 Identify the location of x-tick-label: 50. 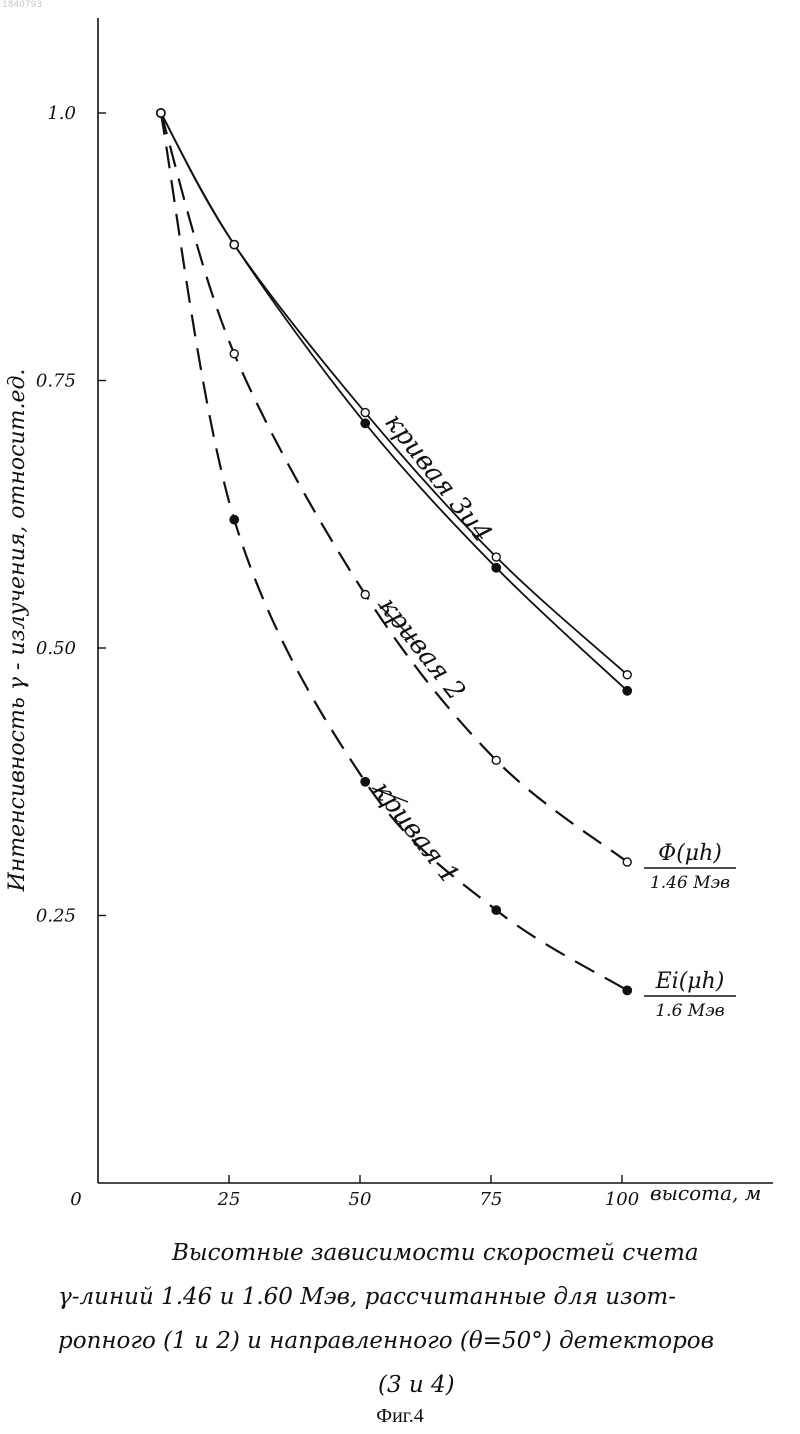
(360, 1199).